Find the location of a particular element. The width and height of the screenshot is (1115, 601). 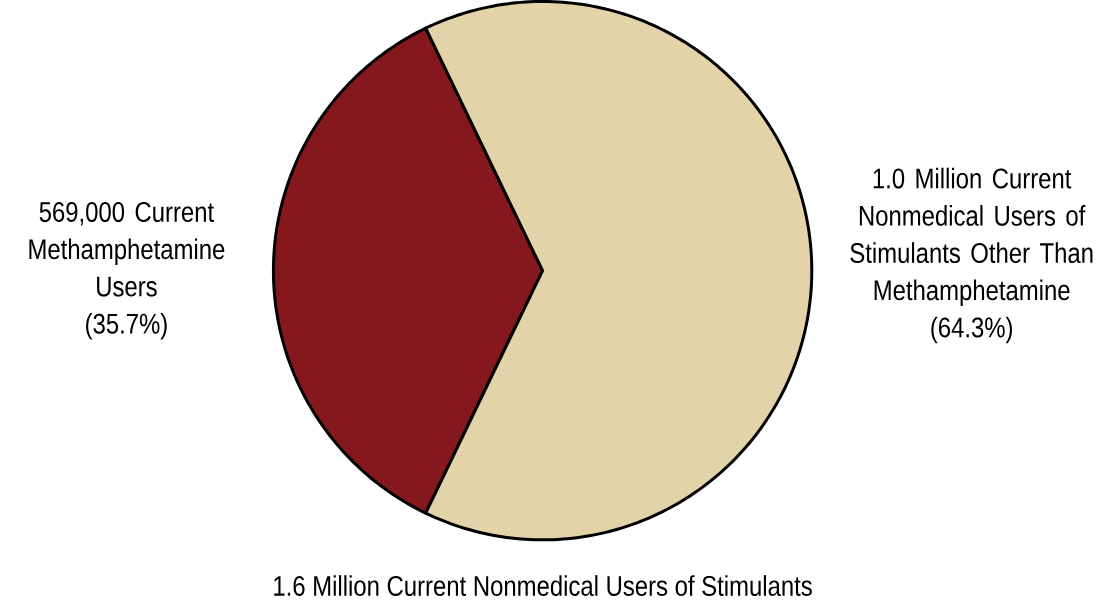

slice-label: 569,000 Current Methamphetamine Users is located at coordinates (127, 249).